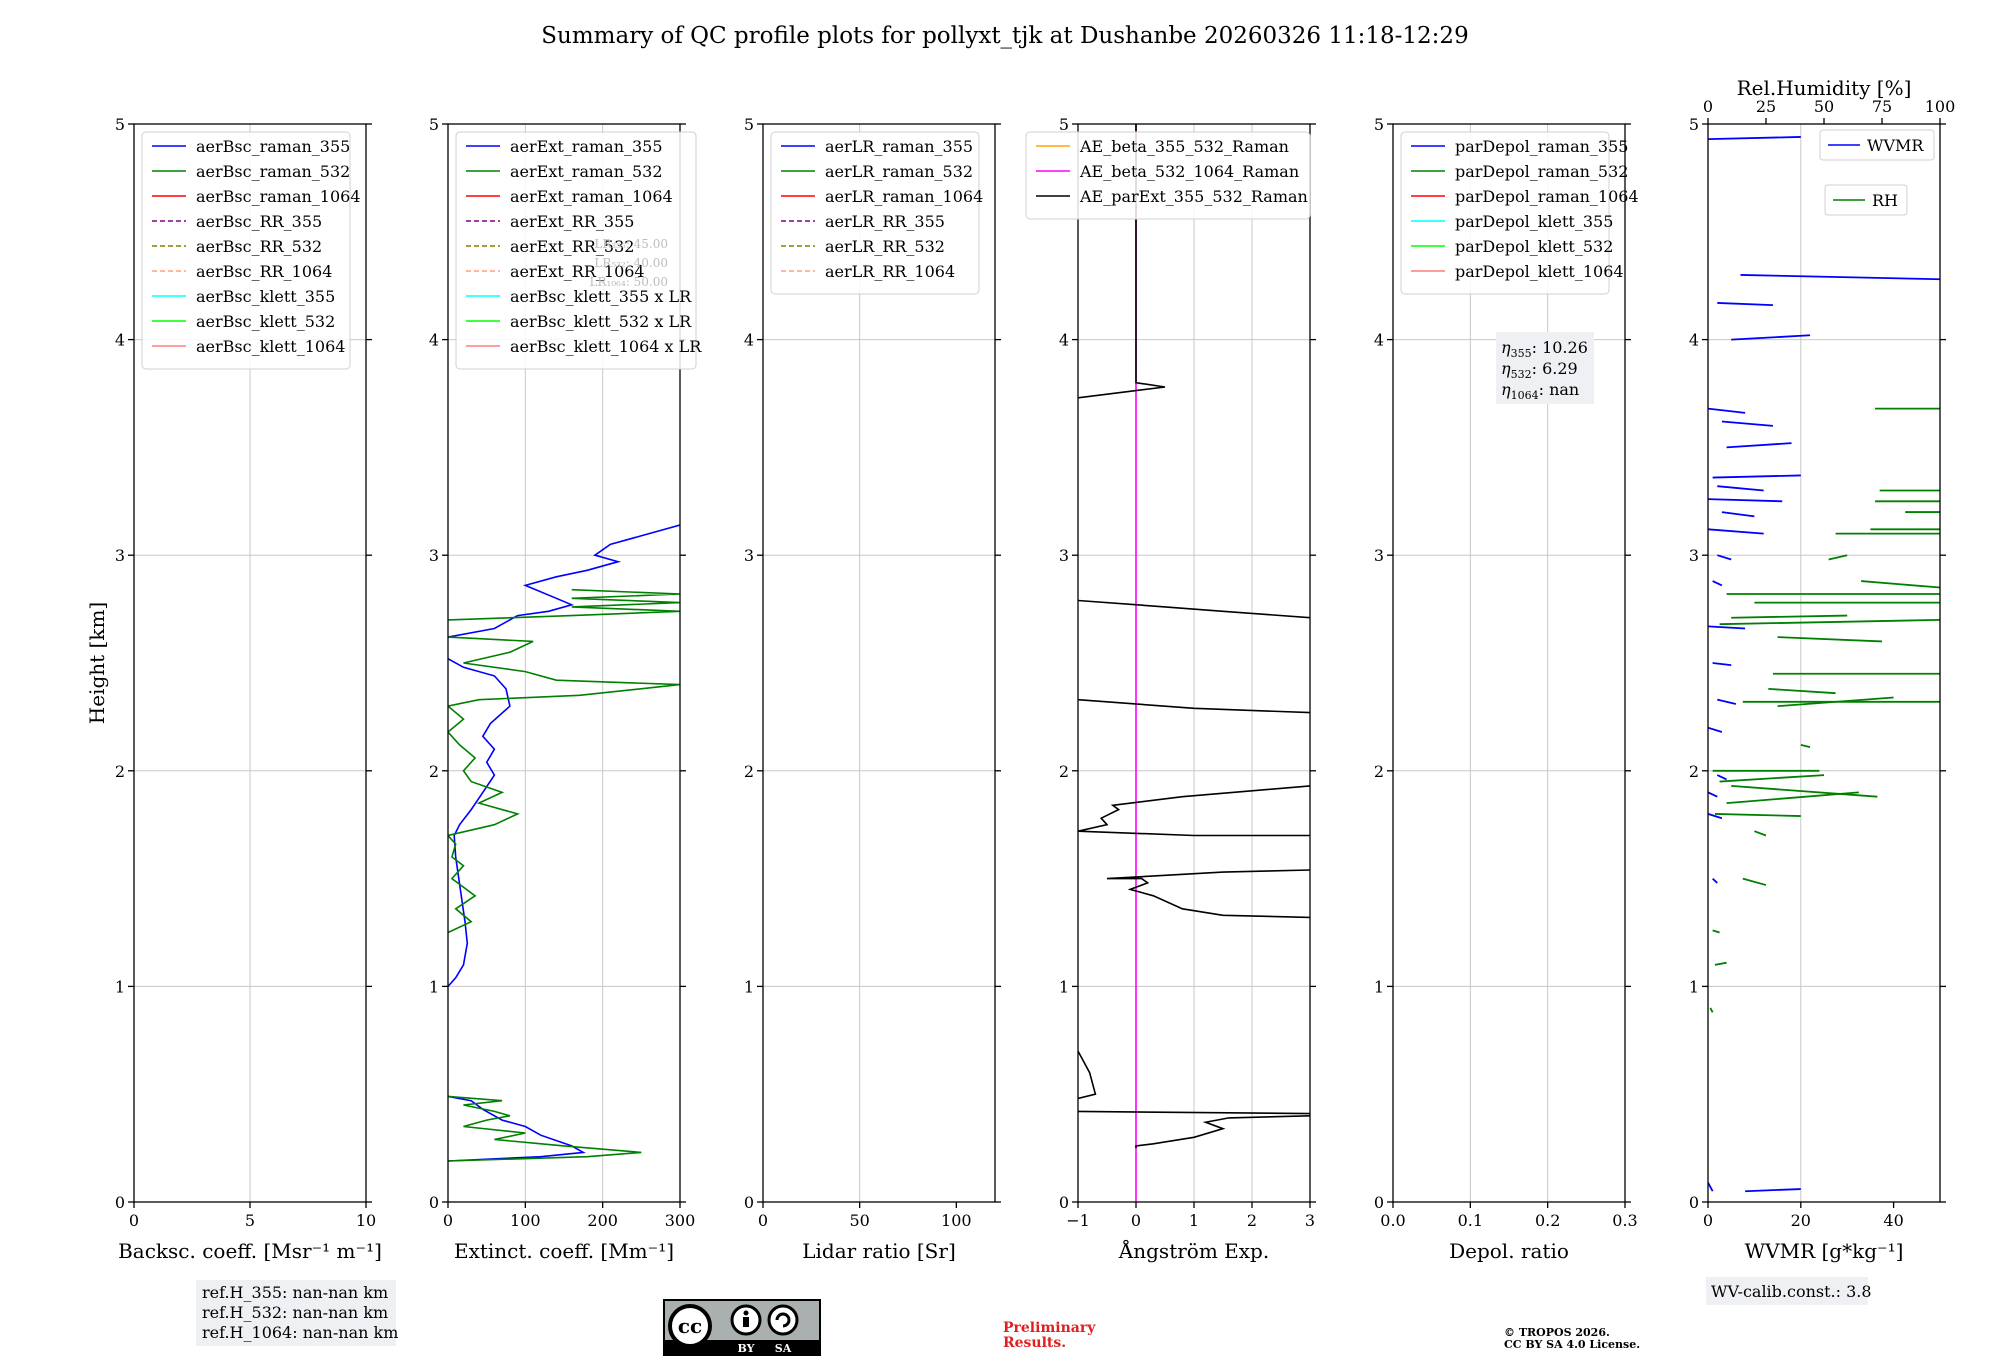 The image size is (2000, 1364). What do you see at coordinates (1766, 106) in the screenshot?
I see `top-tick-label: 25` at bounding box center [1766, 106].